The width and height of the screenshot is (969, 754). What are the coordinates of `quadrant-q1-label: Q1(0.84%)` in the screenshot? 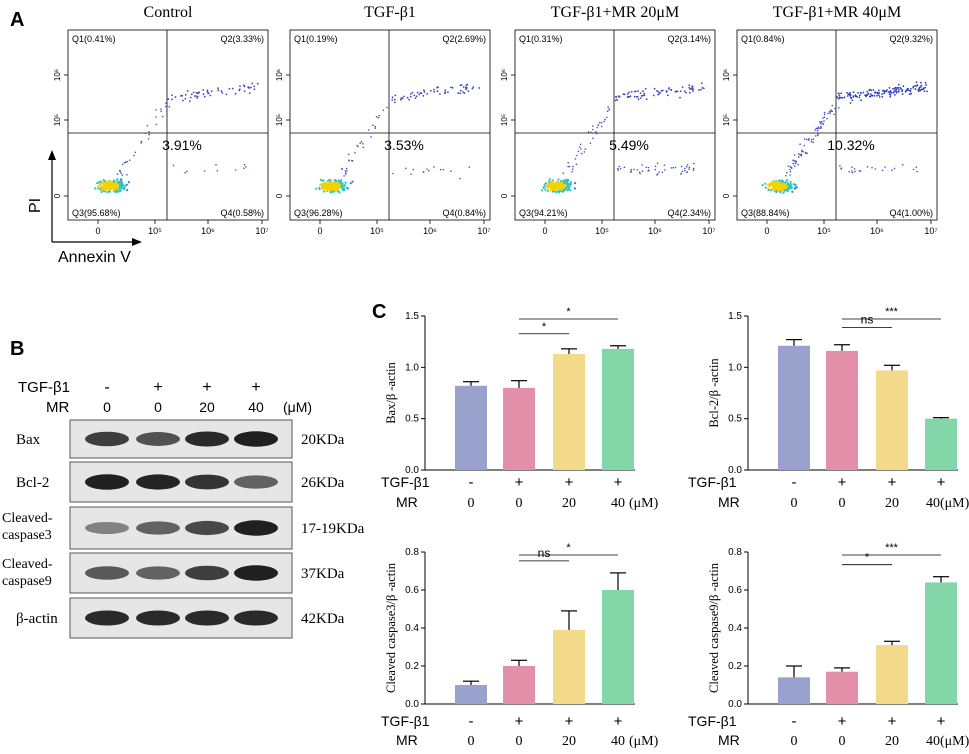 It's located at (763, 39).